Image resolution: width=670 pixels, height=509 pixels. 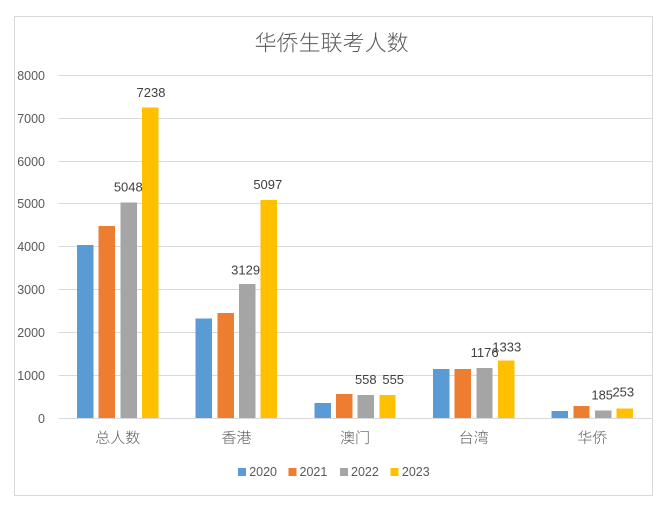 What do you see at coordinates (31, 162) in the screenshot?
I see `svg-text: 6000` at bounding box center [31, 162].